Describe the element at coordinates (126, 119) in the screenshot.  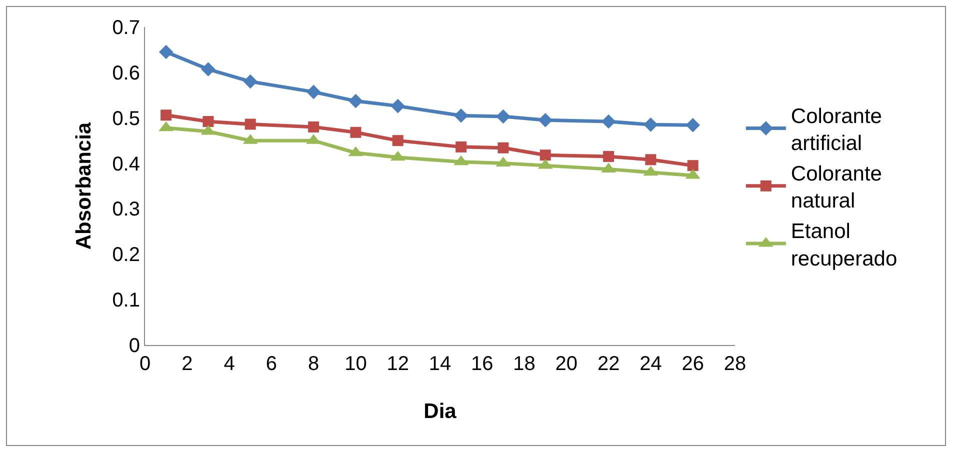
I see `y-tick-label: 0.5` at that location.